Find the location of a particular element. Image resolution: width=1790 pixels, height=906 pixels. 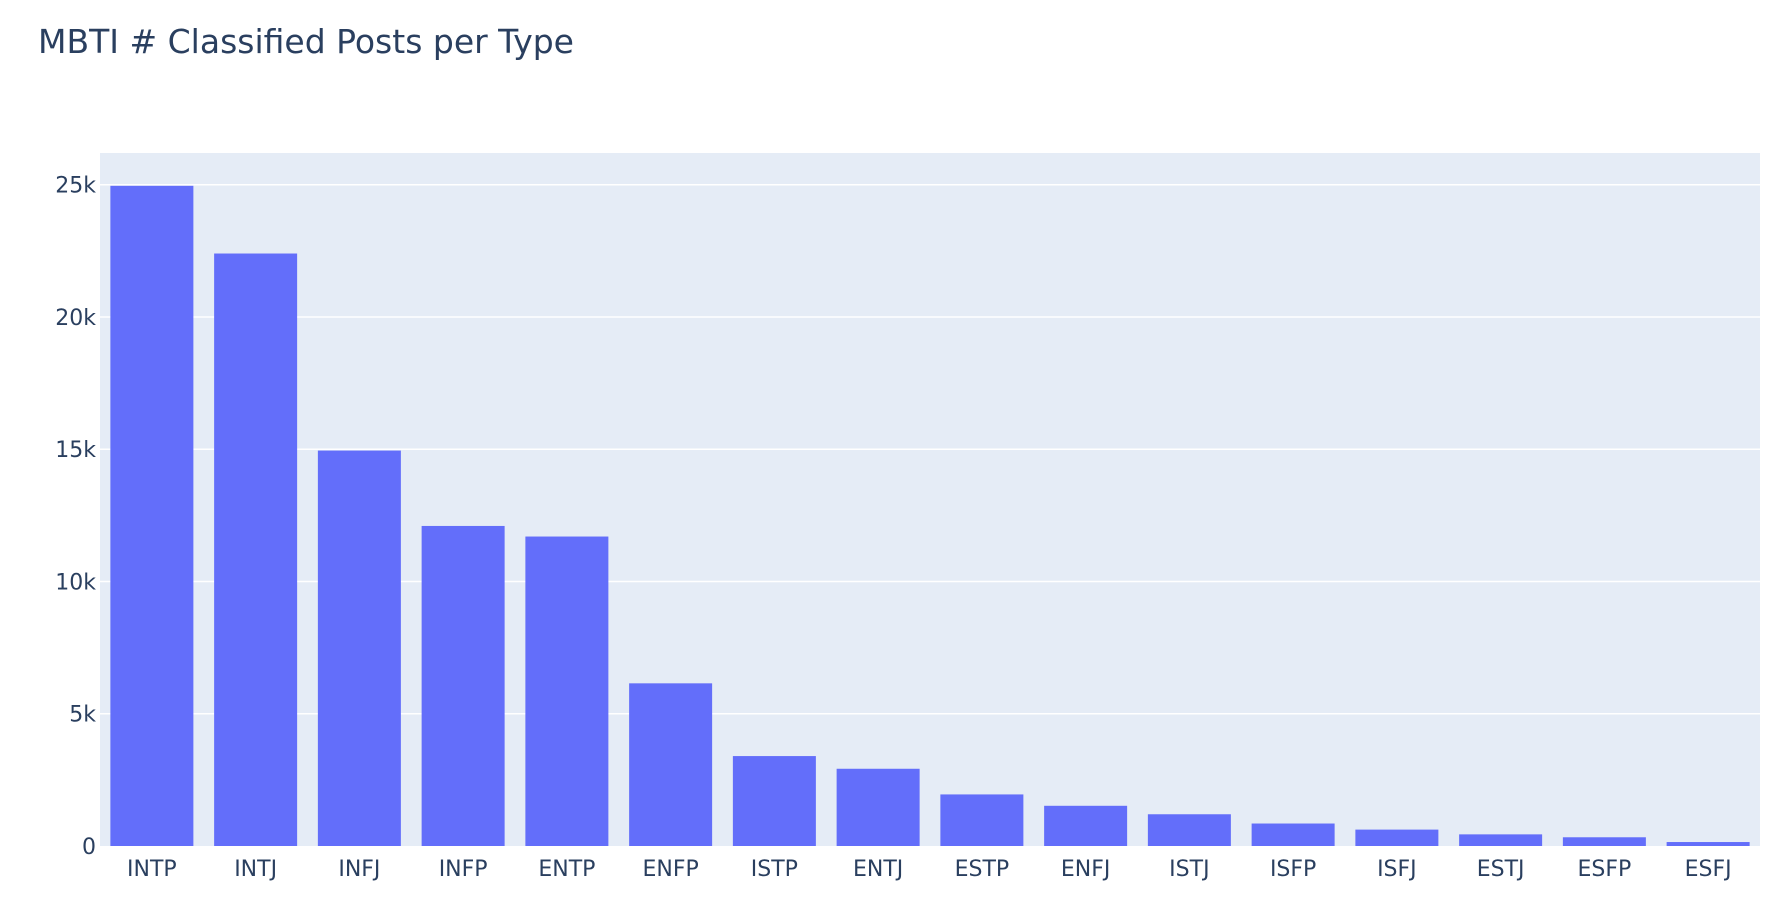

bar-istj is located at coordinates (1189, 830).